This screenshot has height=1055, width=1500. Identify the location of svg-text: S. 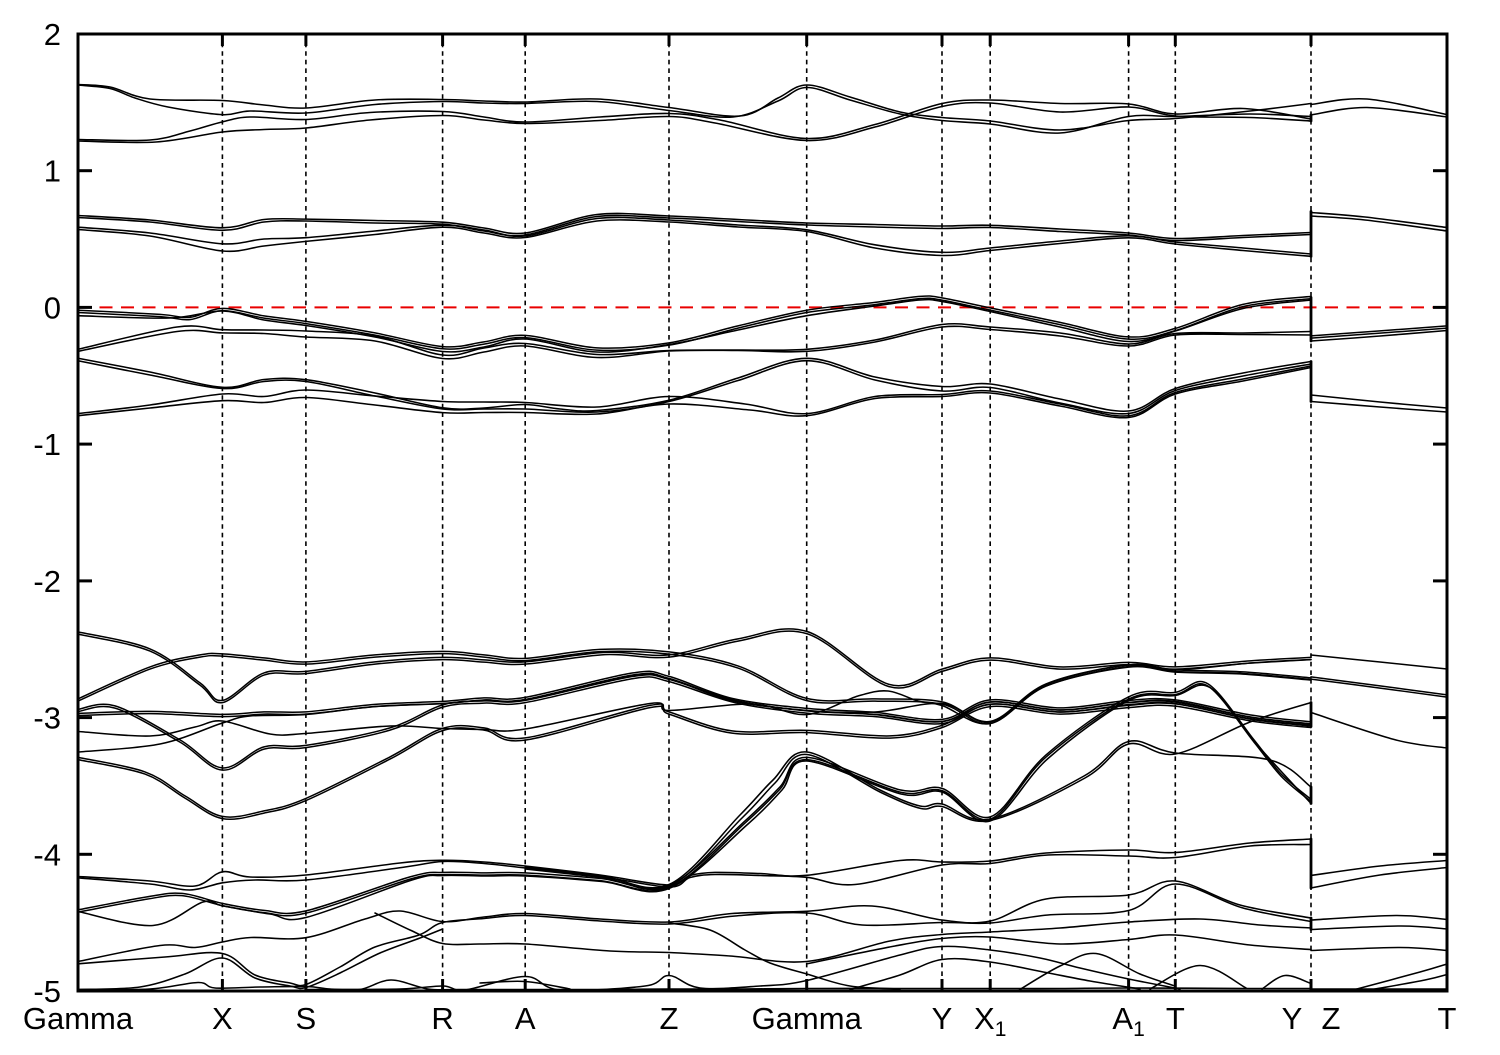
(306, 1018).